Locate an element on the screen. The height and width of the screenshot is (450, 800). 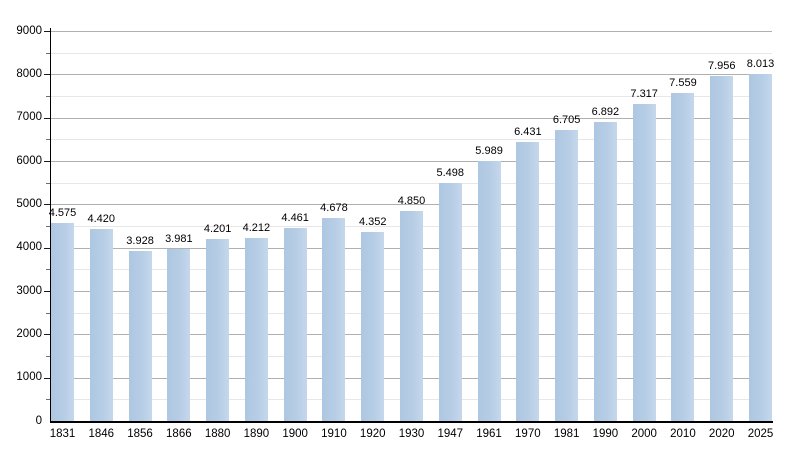
bar-value-label: 3.928 is located at coordinates (140, 240).